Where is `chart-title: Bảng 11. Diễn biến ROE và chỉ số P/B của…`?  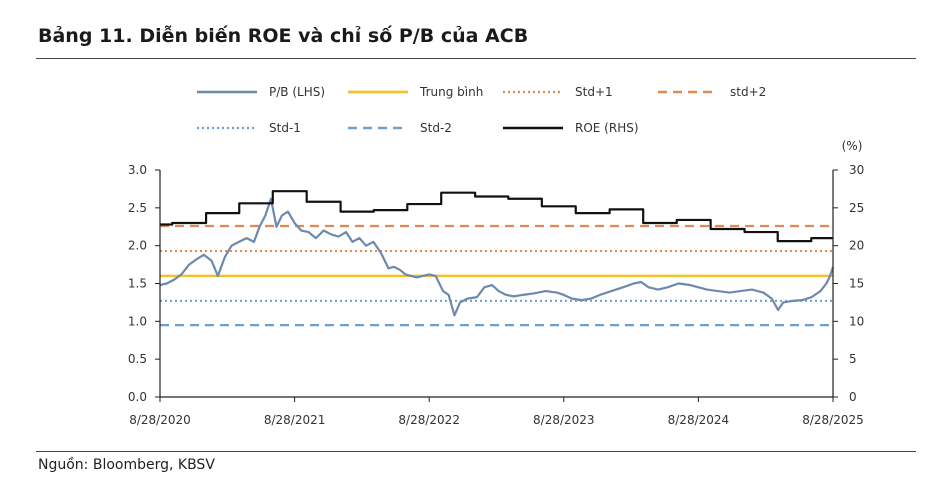 chart-title: Bảng 11. Diễn biến ROE và chỉ số P/B của… is located at coordinates (283, 36).